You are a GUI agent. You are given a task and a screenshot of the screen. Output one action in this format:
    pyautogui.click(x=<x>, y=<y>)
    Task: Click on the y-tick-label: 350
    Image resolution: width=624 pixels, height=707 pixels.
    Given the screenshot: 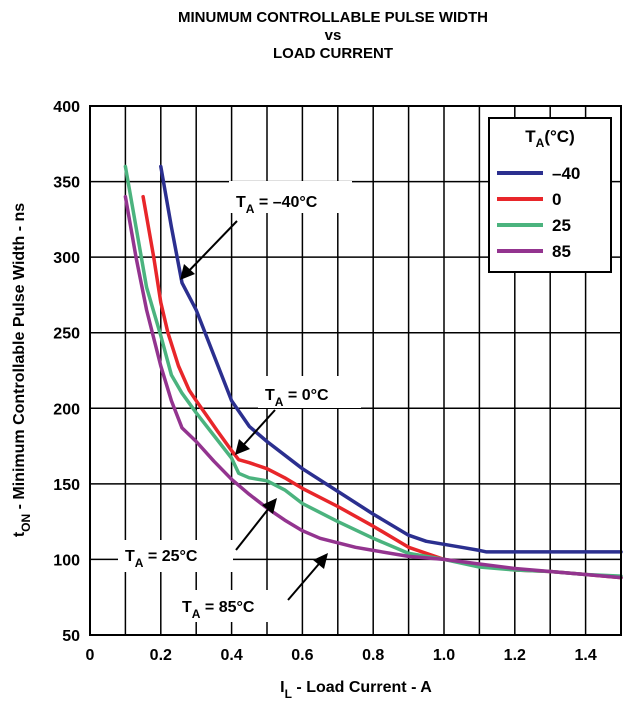 What is the action you would take?
    pyautogui.click(x=66, y=183)
    